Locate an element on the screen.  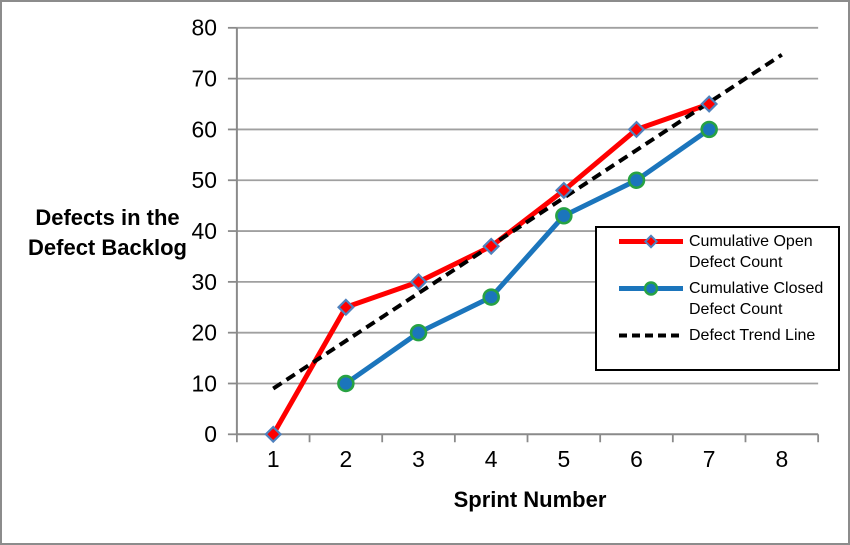
svg-text: 0 is located at coordinates (210, 434).